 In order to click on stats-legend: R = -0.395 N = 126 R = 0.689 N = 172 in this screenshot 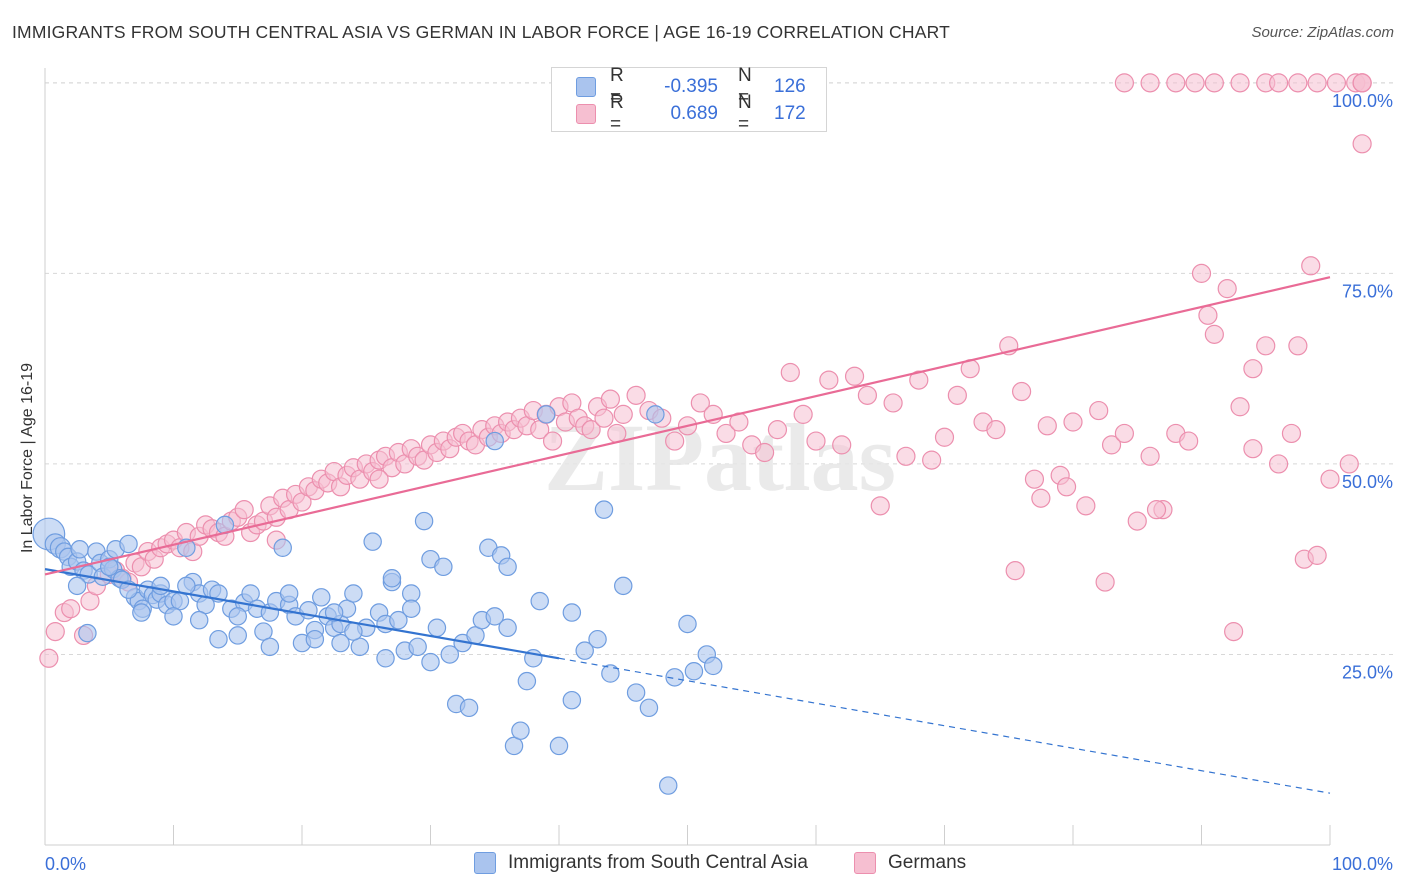, I will do `click(689, 100)`.